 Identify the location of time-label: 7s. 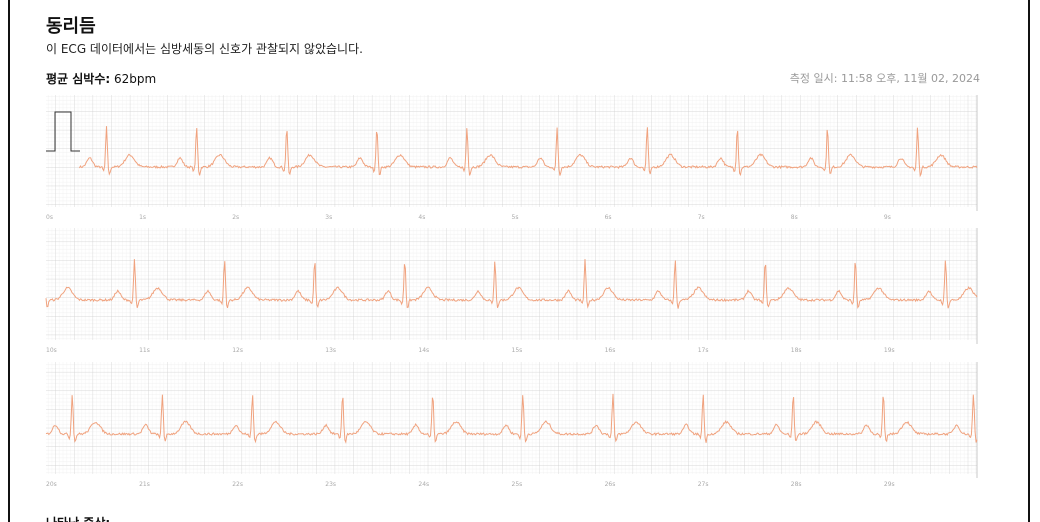
(701, 217).